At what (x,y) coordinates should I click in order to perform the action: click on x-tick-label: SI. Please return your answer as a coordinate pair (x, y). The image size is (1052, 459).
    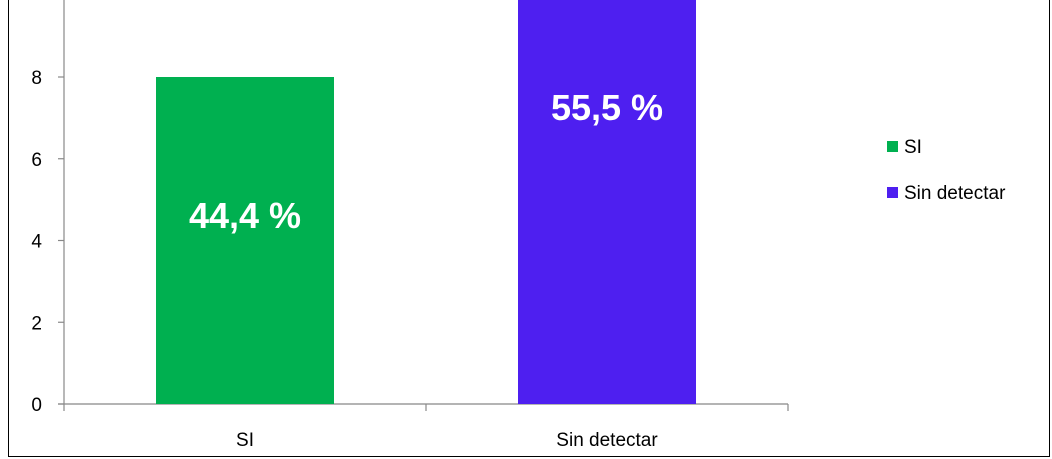
    Looking at the image, I should click on (245, 440).